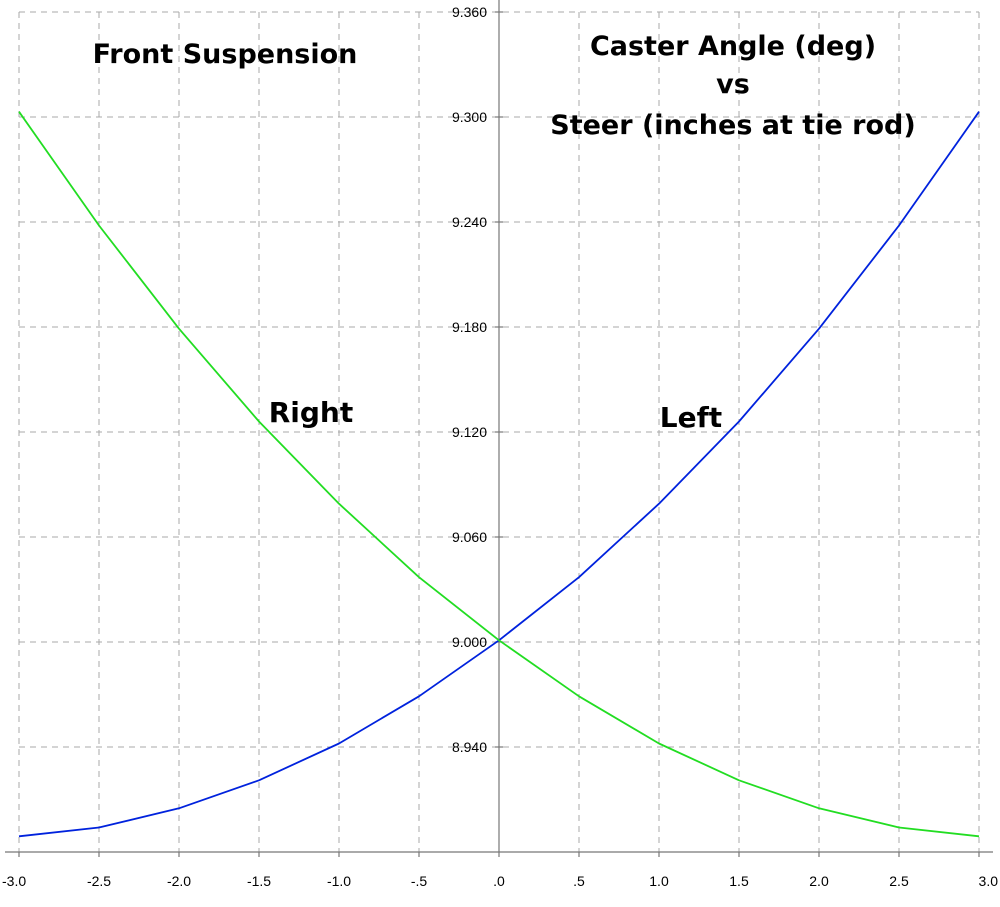 The height and width of the screenshot is (907, 1000). I want to click on x-tick-label: -2.0, so click(179, 881).